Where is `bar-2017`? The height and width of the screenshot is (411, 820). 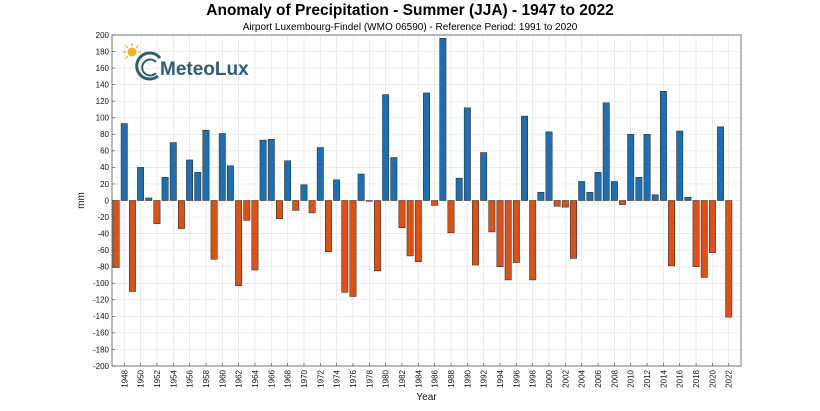 bar-2017 is located at coordinates (688, 198).